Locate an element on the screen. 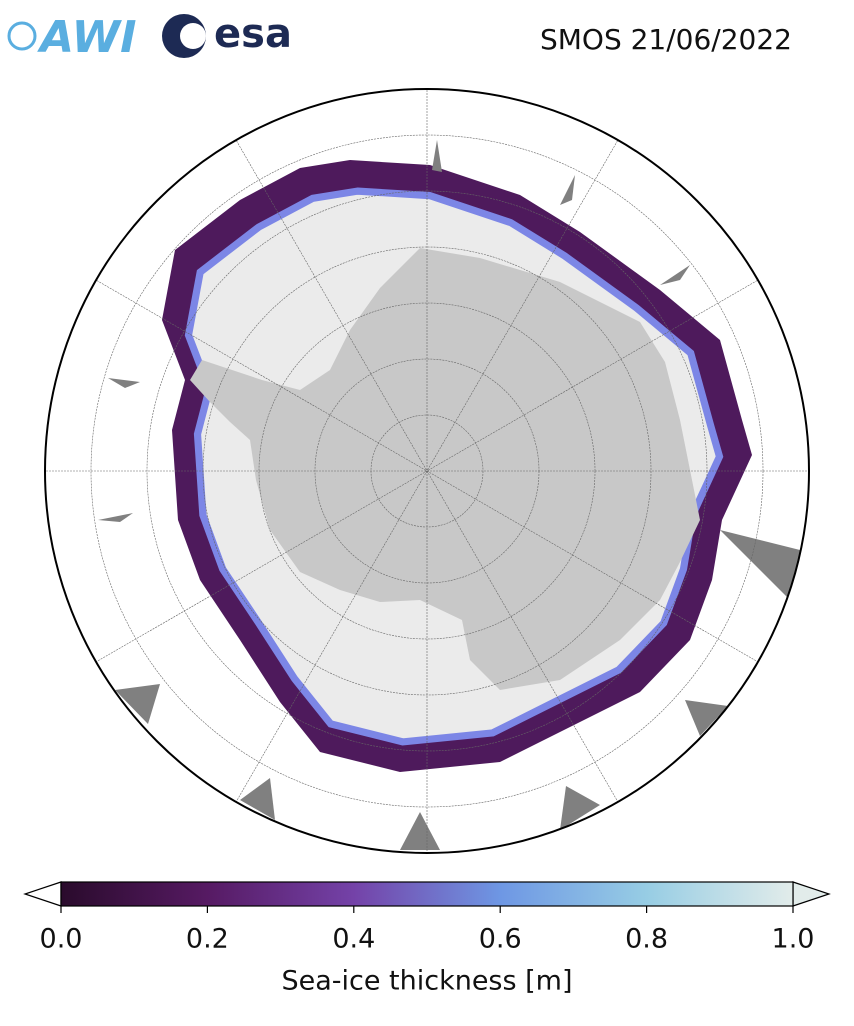 The height and width of the screenshot is (1026, 854). logo-awi: AWI is located at coordinates (72, 37).